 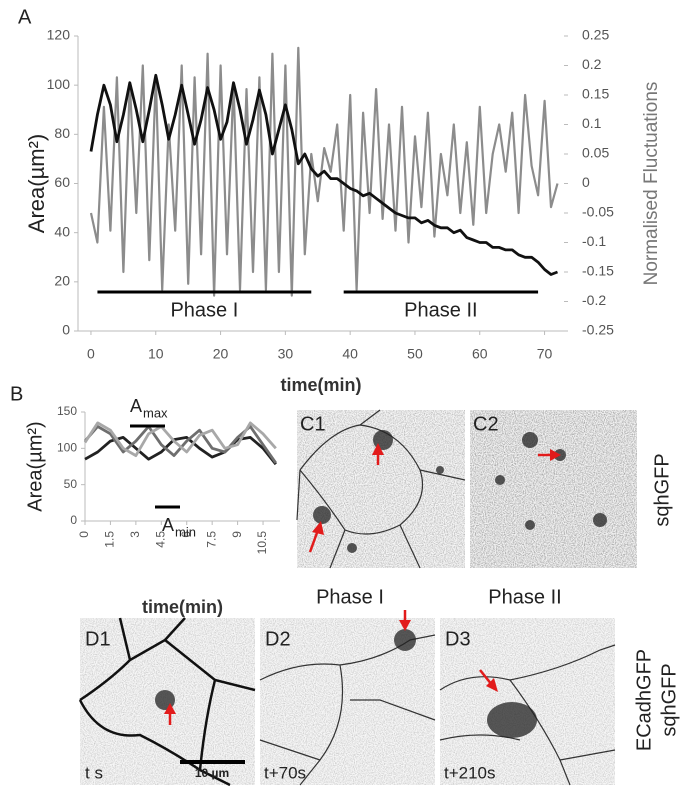 What do you see at coordinates (94, 772) in the screenshot?
I see `time-label: t s` at bounding box center [94, 772].